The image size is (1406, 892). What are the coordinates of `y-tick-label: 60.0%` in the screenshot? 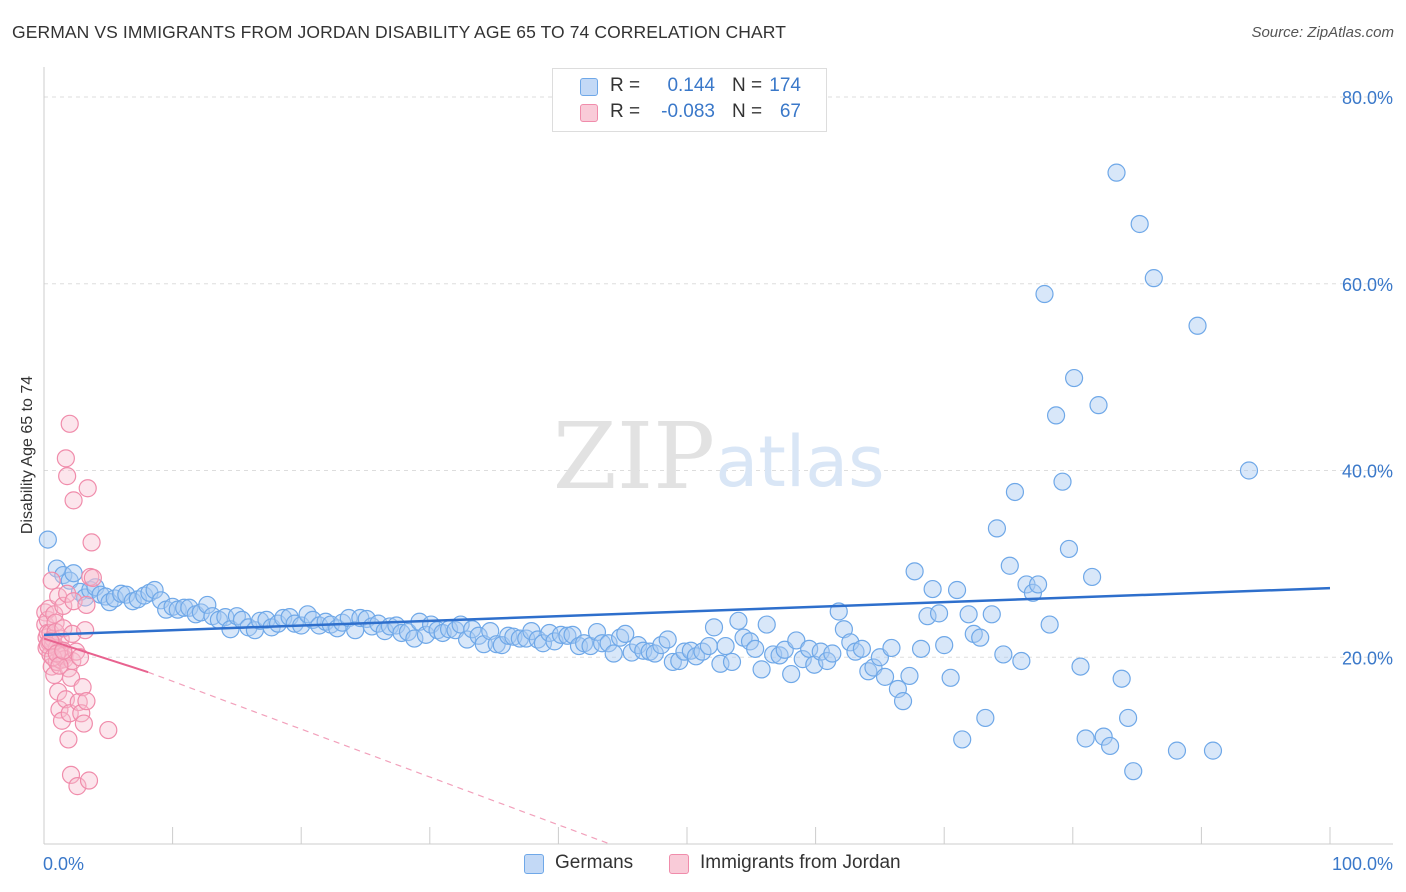 It's located at (1367, 285).